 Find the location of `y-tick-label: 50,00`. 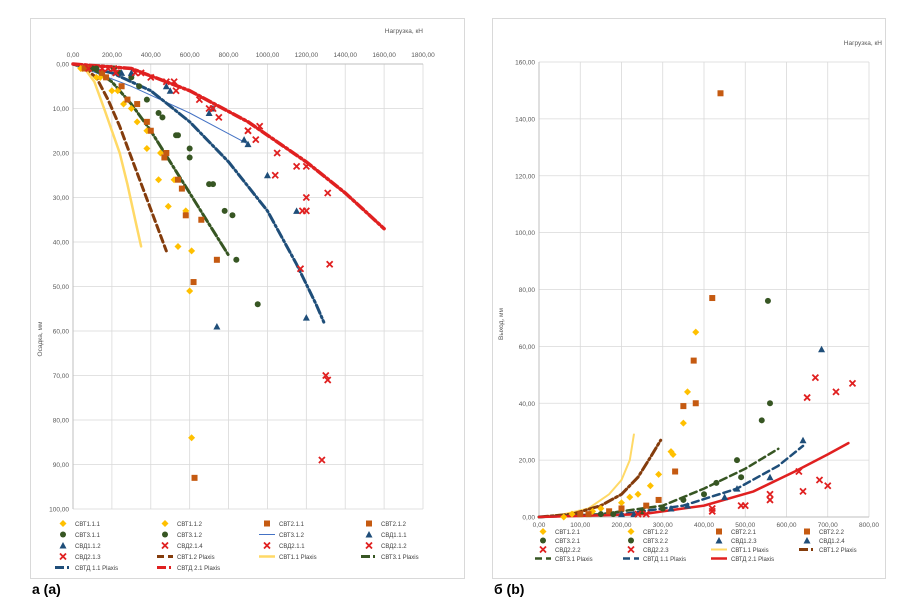

y-tick-label: 50,00 is located at coordinates (61, 287).